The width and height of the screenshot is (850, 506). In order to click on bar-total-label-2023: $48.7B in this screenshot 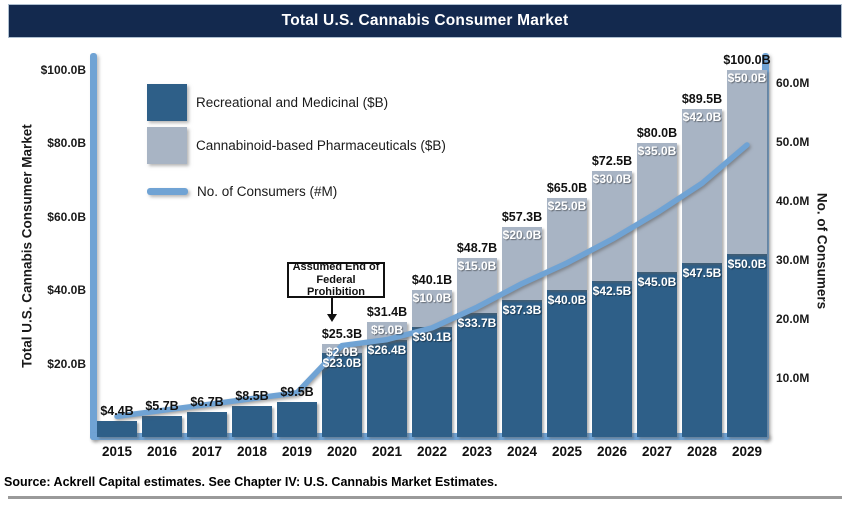, I will do `click(477, 248)`.